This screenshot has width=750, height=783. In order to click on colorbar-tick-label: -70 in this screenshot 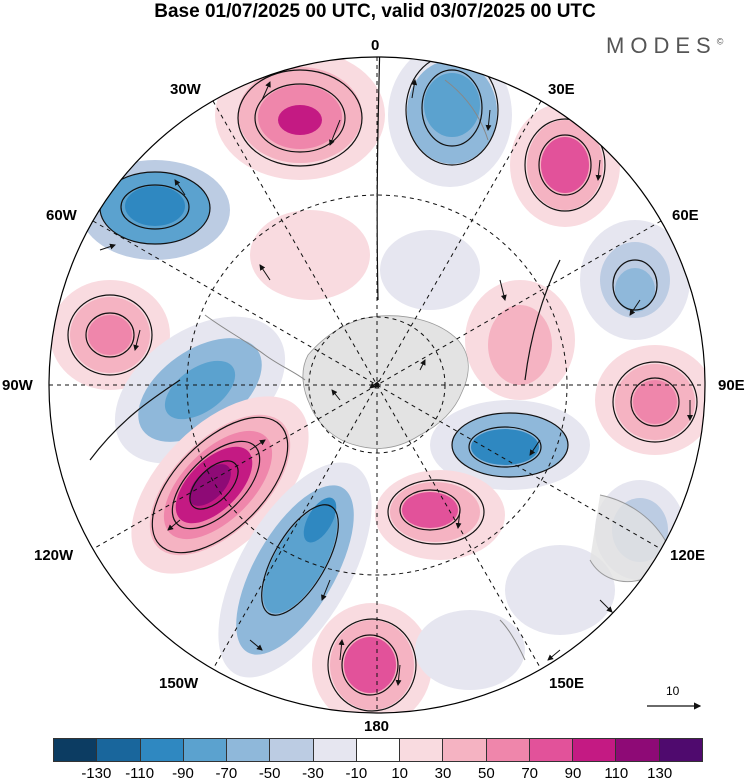, I will do `click(226, 773)`.